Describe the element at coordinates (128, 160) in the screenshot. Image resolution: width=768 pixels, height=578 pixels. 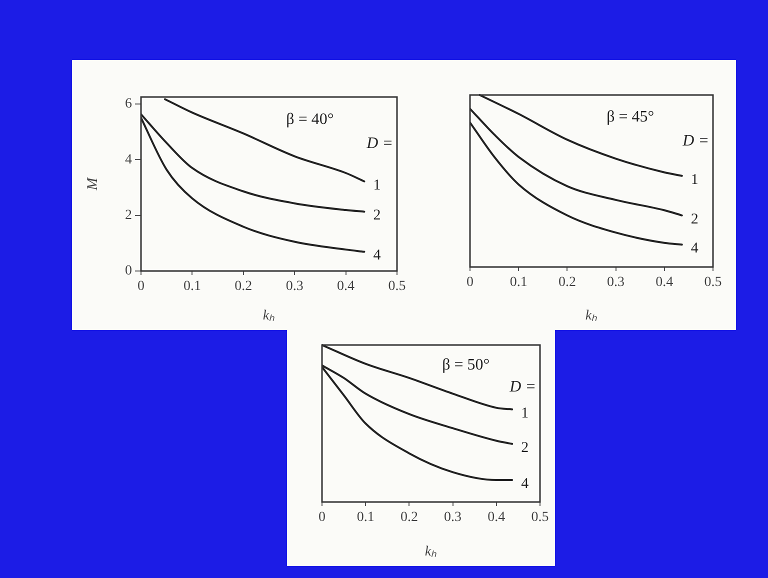
I see `y-tick-label: 4` at that location.